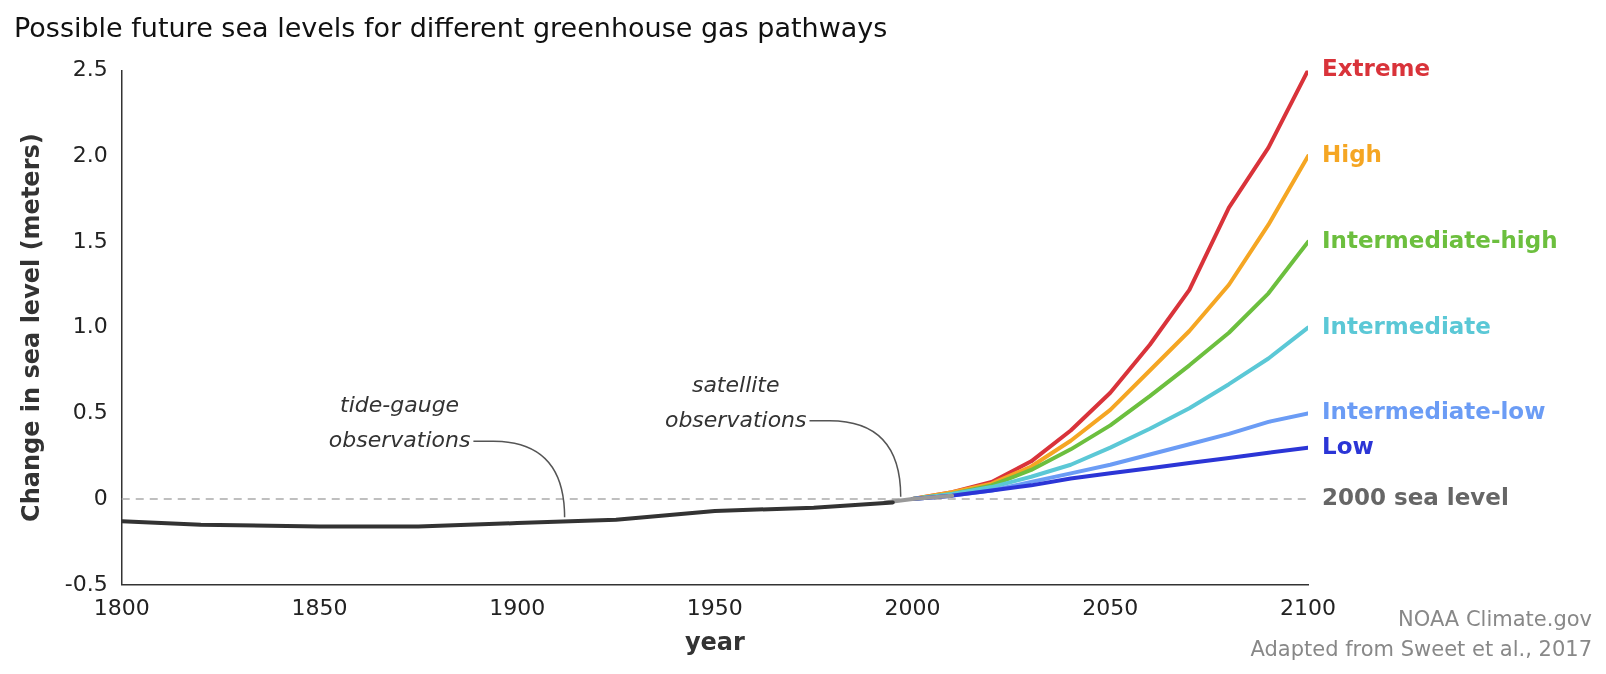  What do you see at coordinates (90, 412) in the screenshot?
I see `y-tick-label: 0.5` at bounding box center [90, 412].